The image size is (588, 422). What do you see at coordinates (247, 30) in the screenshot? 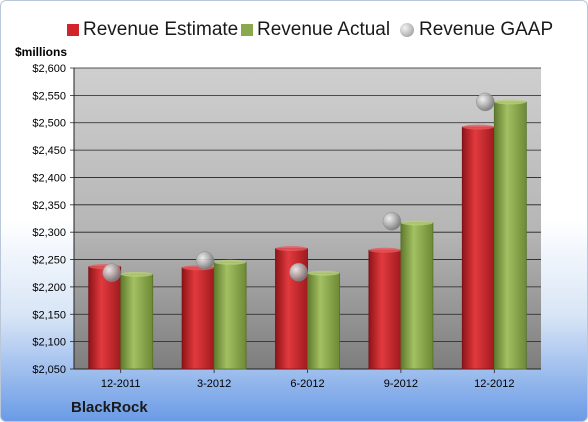
I see `legend-swatch-green` at bounding box center [247, 30].